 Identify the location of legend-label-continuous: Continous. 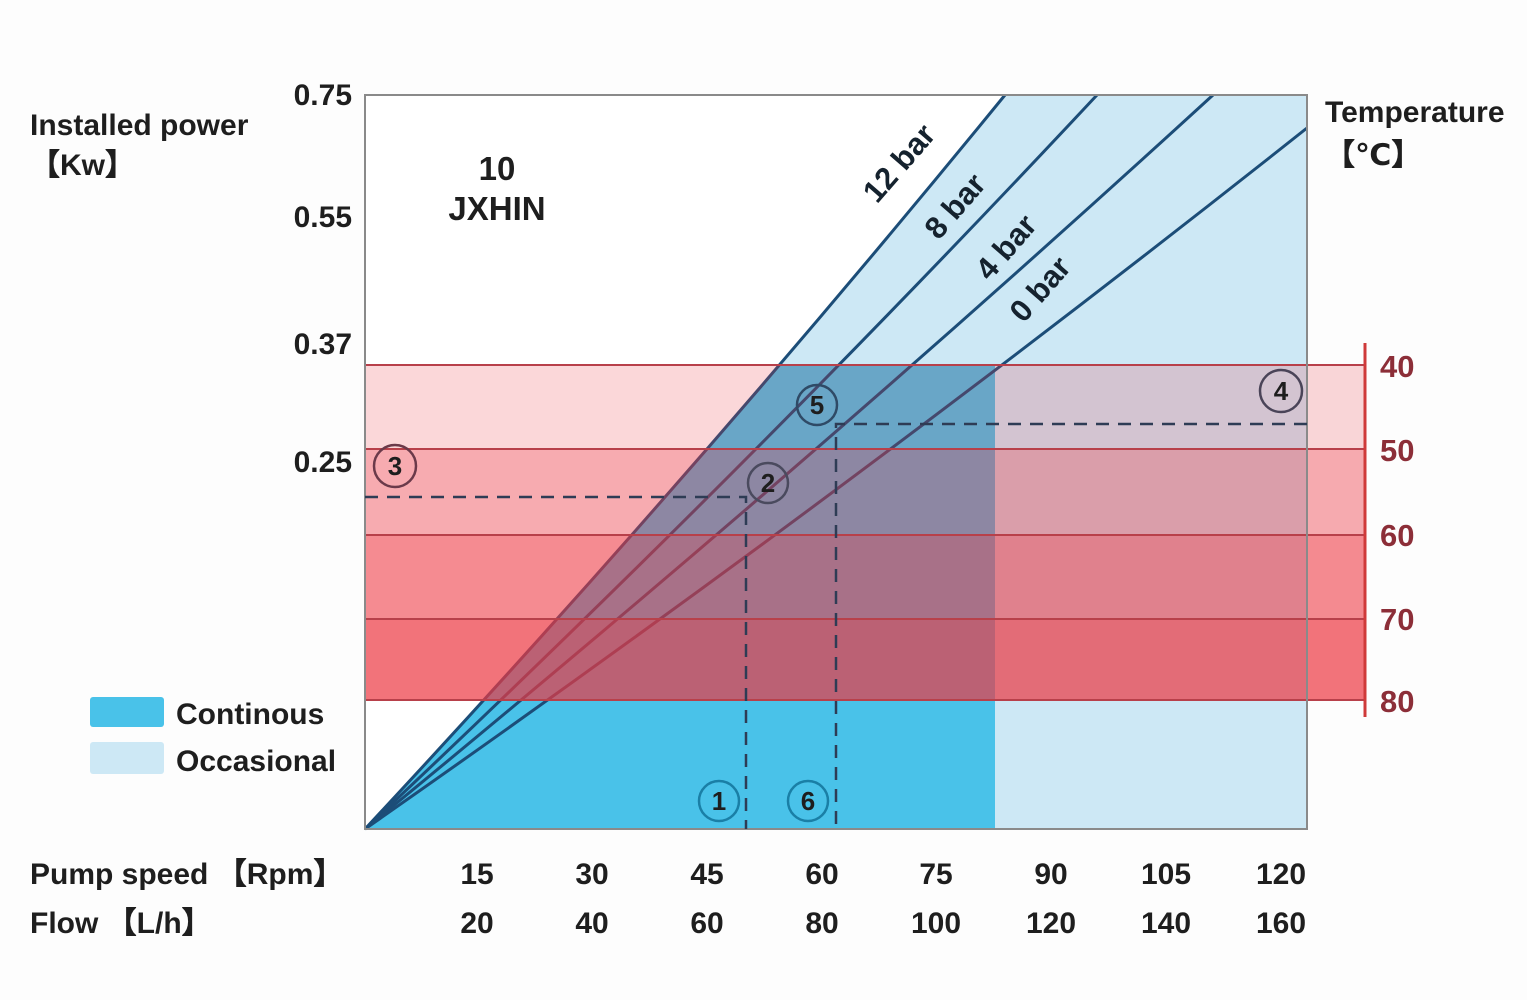
(250, 714).